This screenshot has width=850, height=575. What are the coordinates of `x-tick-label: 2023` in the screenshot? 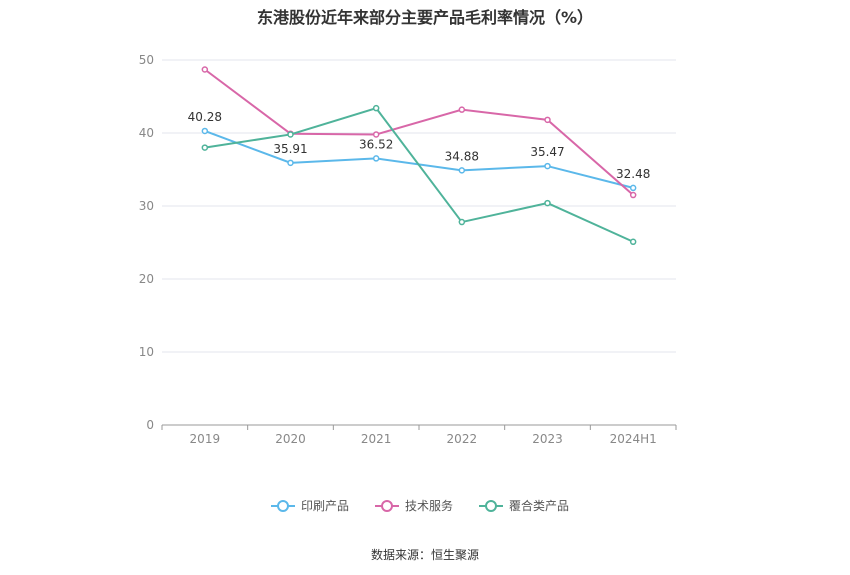 It's located at (547, 439).